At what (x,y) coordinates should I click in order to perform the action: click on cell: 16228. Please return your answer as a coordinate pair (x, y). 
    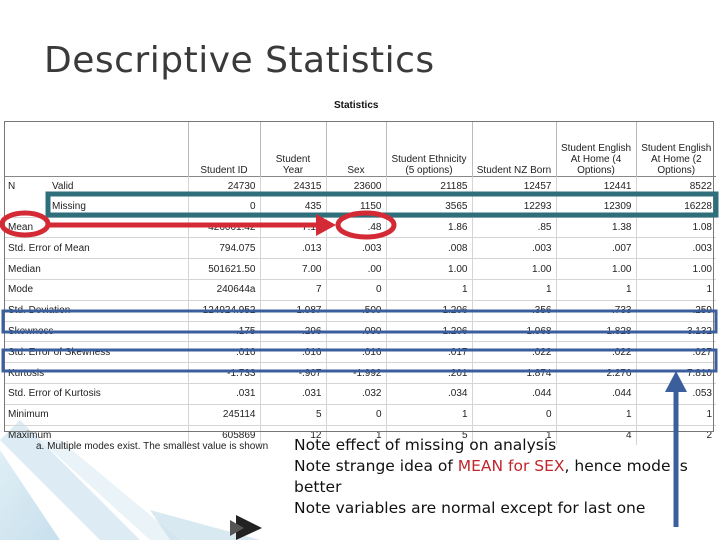
    Looking at the image, I should click on (675, 207).